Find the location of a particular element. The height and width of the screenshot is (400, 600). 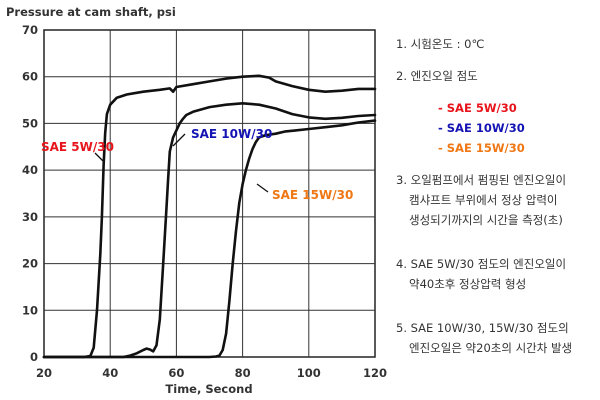

x-axis-label: Time, Second is located at coordinates (208, 389).